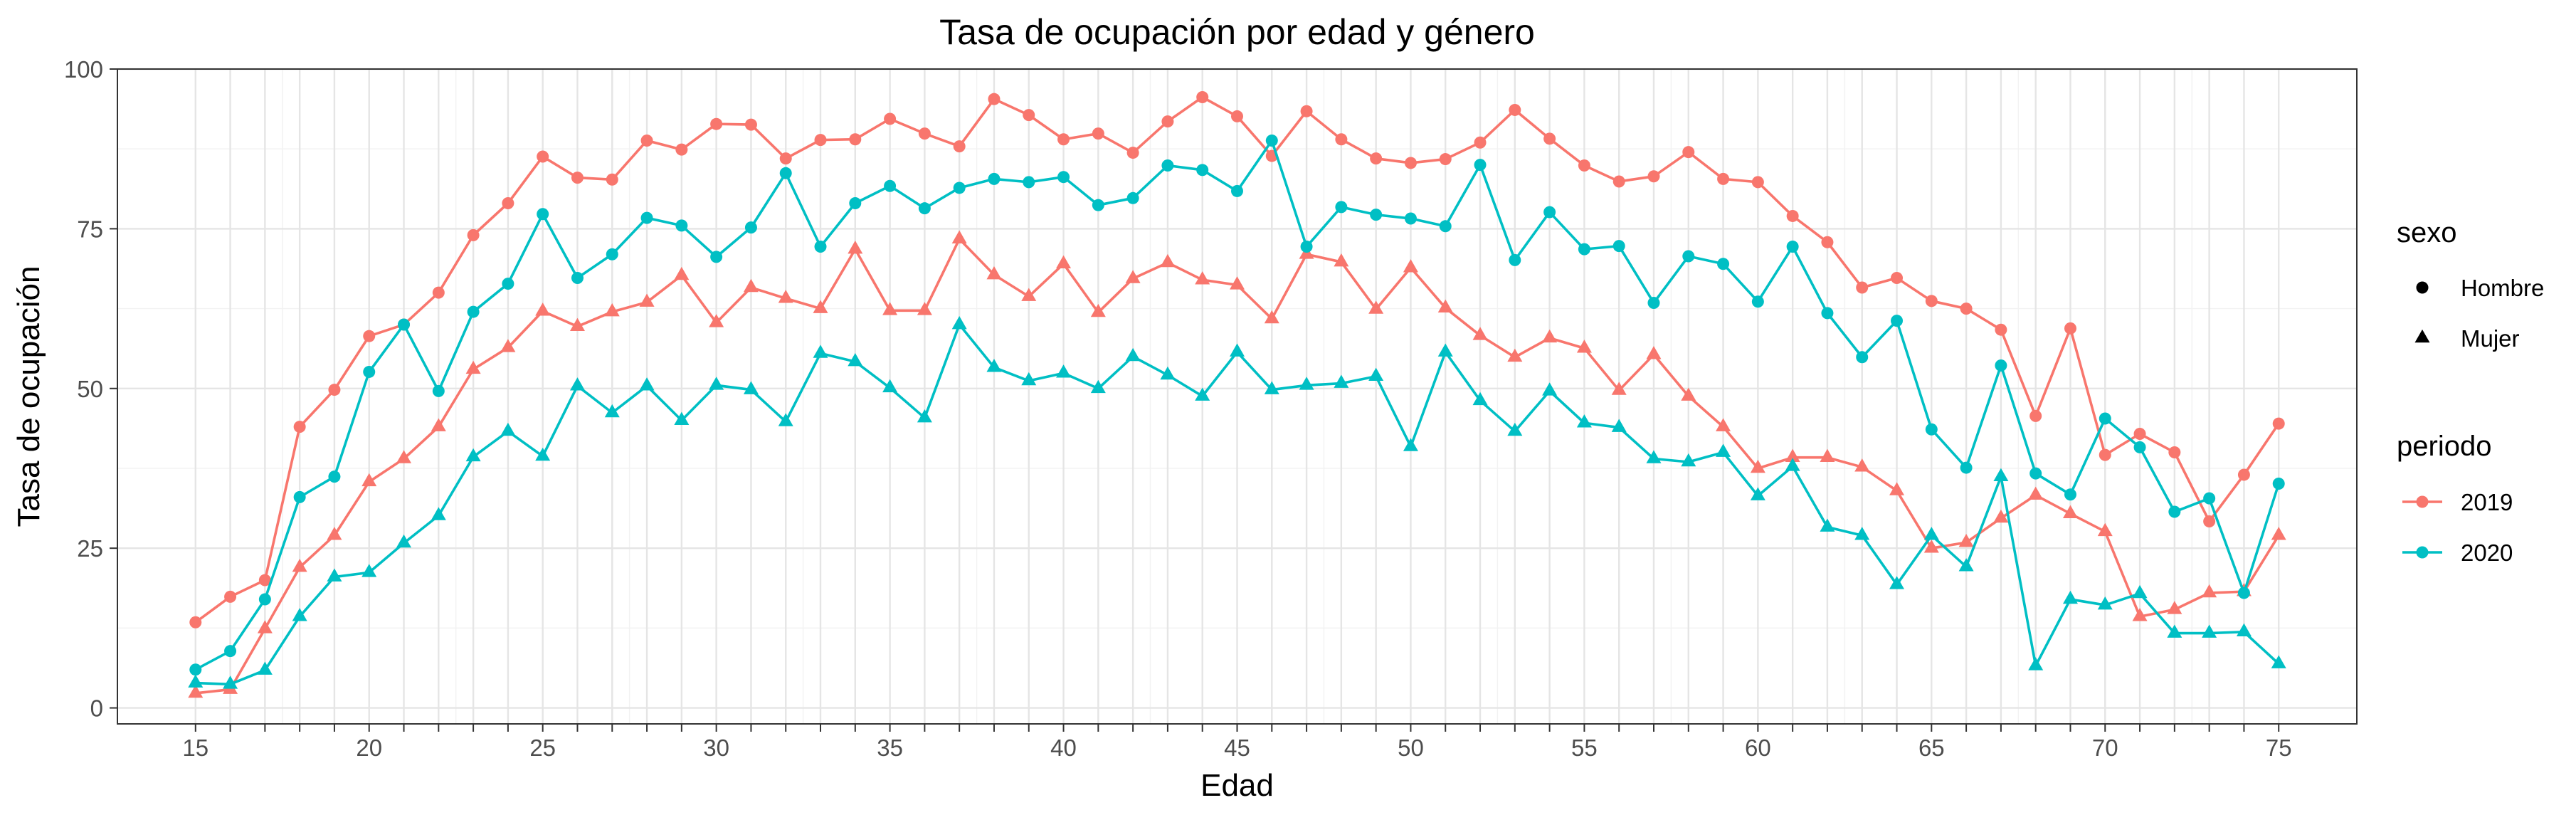 The height and width of the screenshot is (815, 2576). Describe the element at coordinates (2279, 748) in the screenshot. I see `x-tick-label: 75` at that location.